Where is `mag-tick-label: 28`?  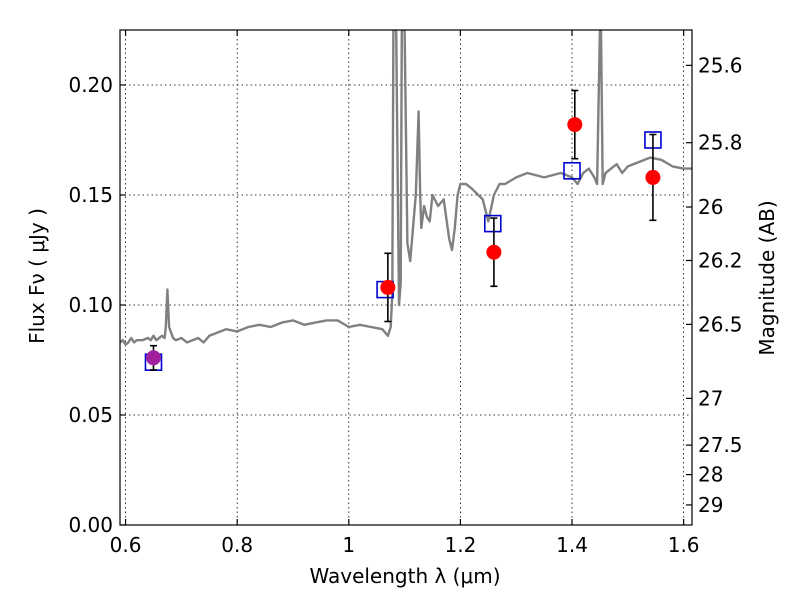 mag-tick-label: 28 is located at coordinates (710, 475).